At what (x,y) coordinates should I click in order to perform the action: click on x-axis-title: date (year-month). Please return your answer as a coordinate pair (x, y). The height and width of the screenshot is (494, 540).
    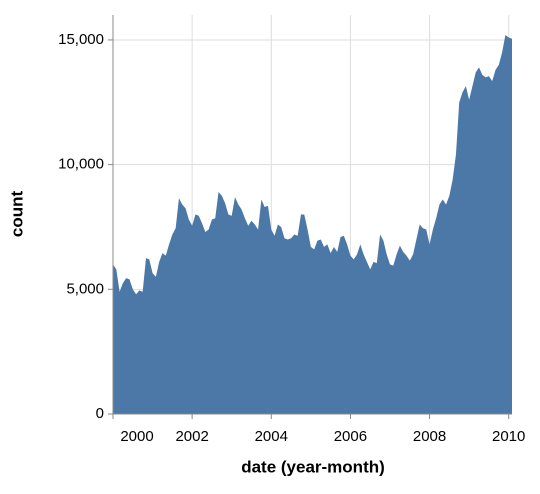
    Looking at the image, I should click on (313, 466).